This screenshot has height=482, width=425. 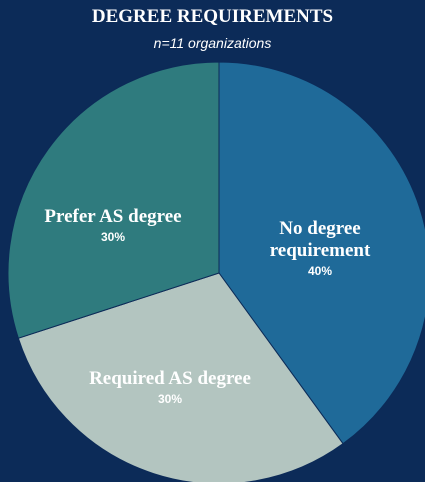 I want to click on slice-label: Prefer AS degree 30%, so click(x=113, y=225).